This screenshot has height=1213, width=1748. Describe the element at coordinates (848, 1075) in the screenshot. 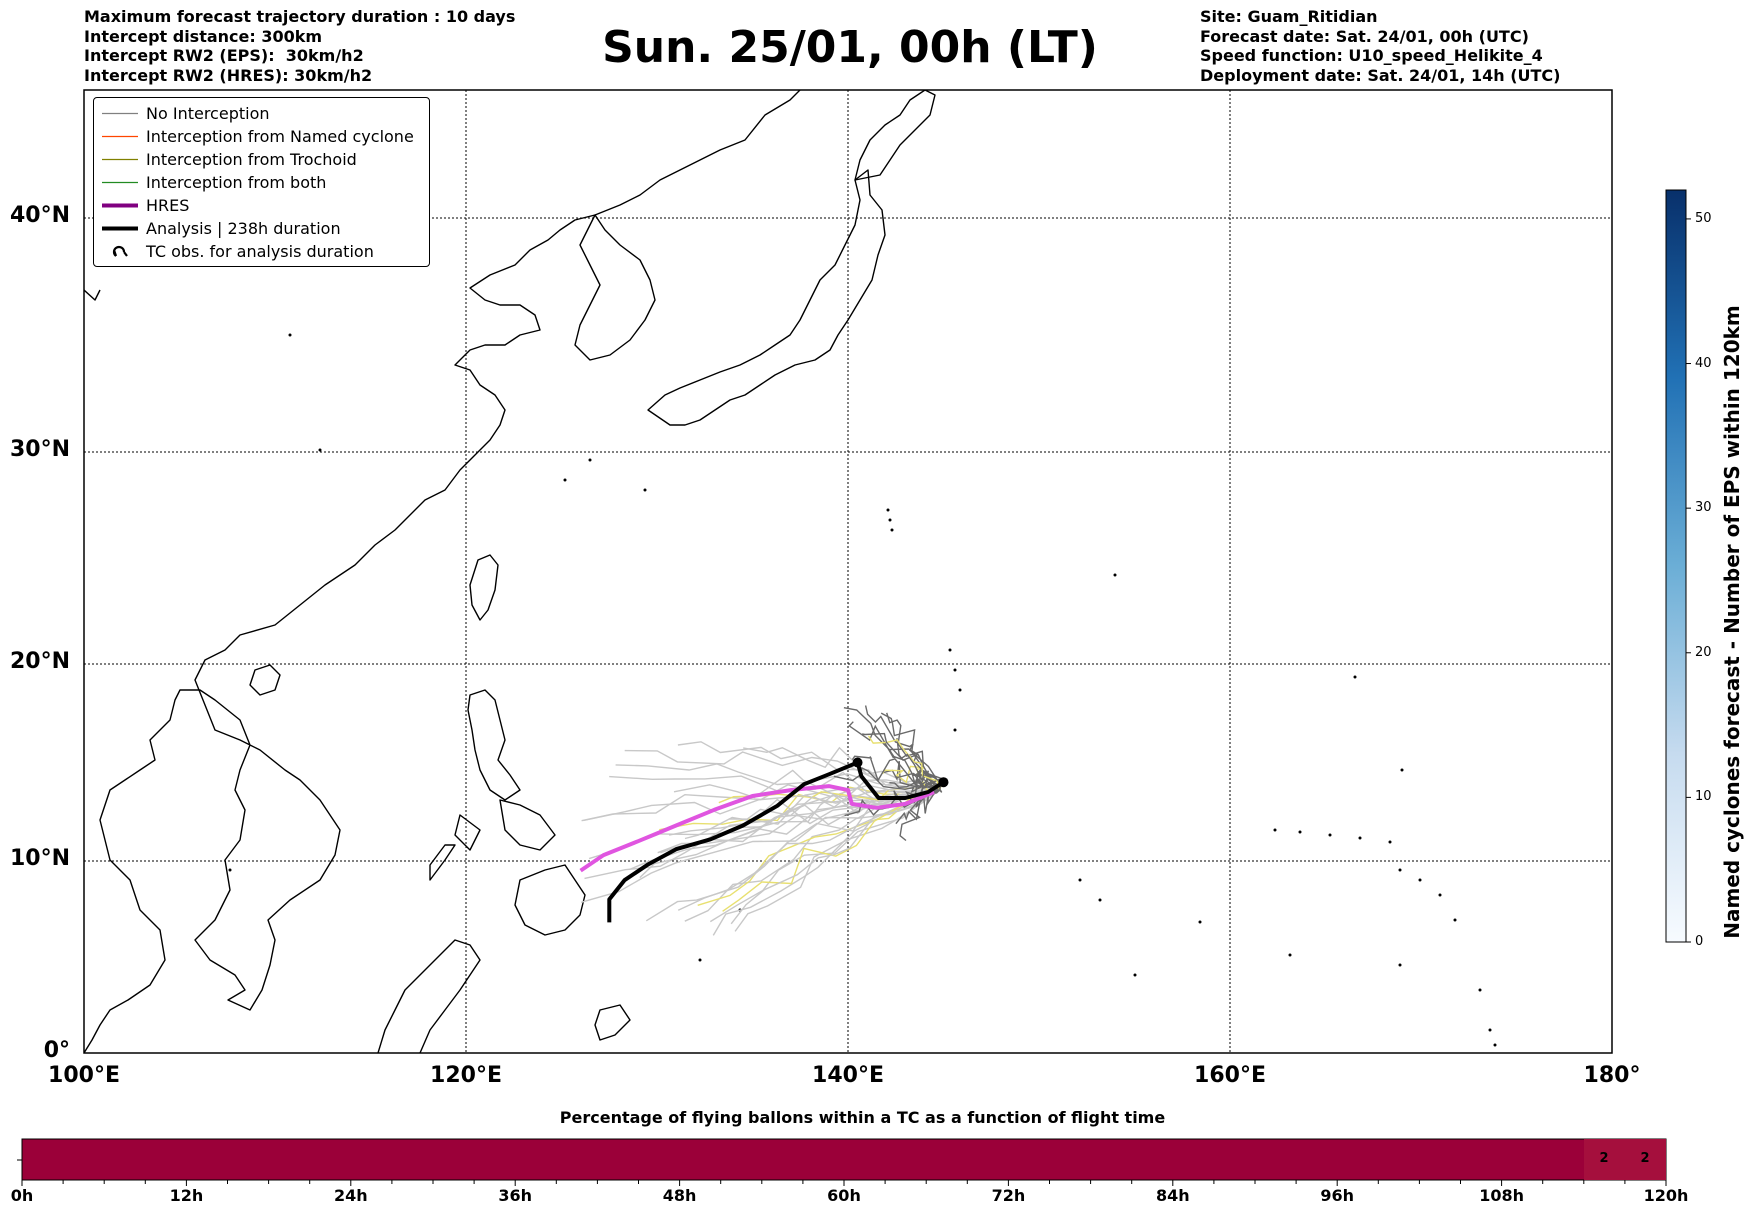

I see `lon-label-140e: 140°E` at that location.